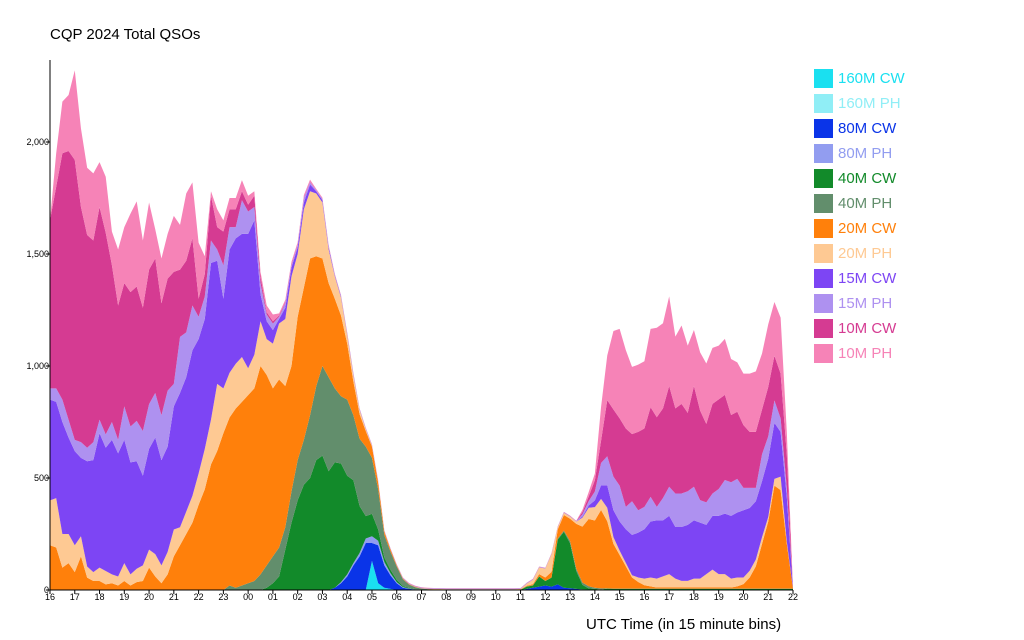 The image size is (1024, 640). What do you see at coordinates (520, 597) in the screenshot?
I see `x-tick-label: 11` at bounding box center [520, 597].